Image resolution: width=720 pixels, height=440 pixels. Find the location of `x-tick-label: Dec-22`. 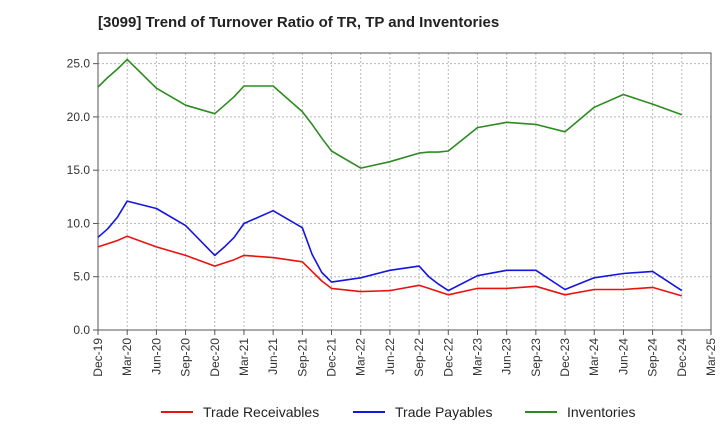

x-tick-label: Dec-22 is located at coordinates (448, 357).